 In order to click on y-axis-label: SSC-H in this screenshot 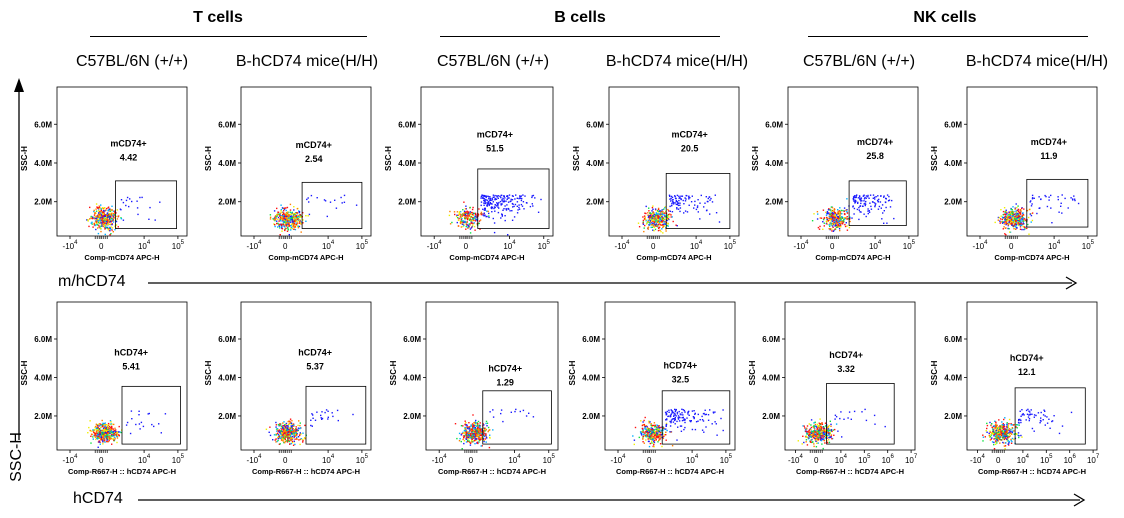, I will do `click(208, 158)`.